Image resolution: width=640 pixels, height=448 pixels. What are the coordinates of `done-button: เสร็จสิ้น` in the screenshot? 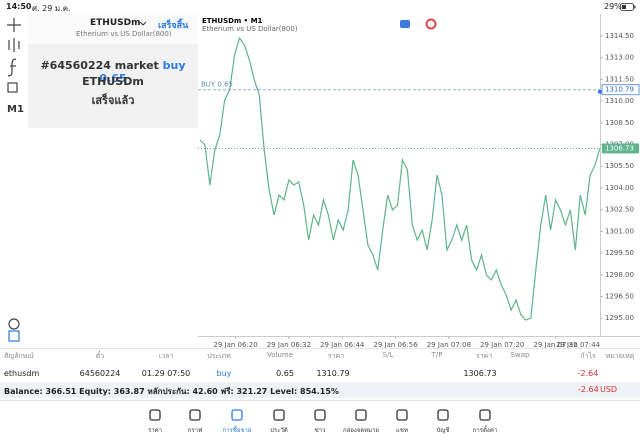 It's located at (173, 26).